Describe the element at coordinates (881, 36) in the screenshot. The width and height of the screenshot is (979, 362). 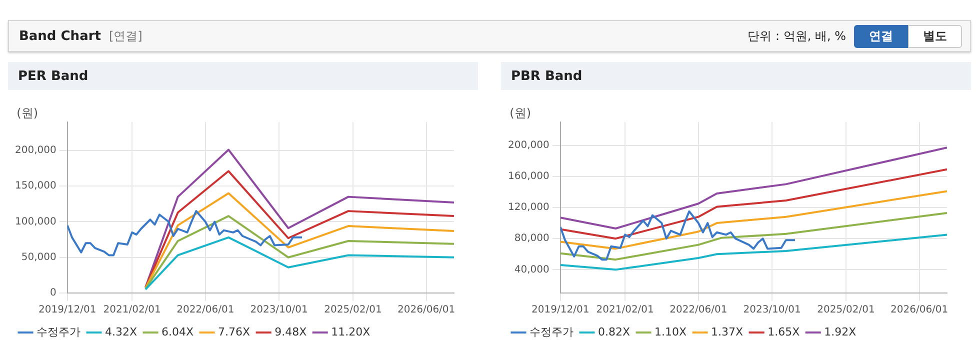
I see `toggle-button: 연결` at that location.